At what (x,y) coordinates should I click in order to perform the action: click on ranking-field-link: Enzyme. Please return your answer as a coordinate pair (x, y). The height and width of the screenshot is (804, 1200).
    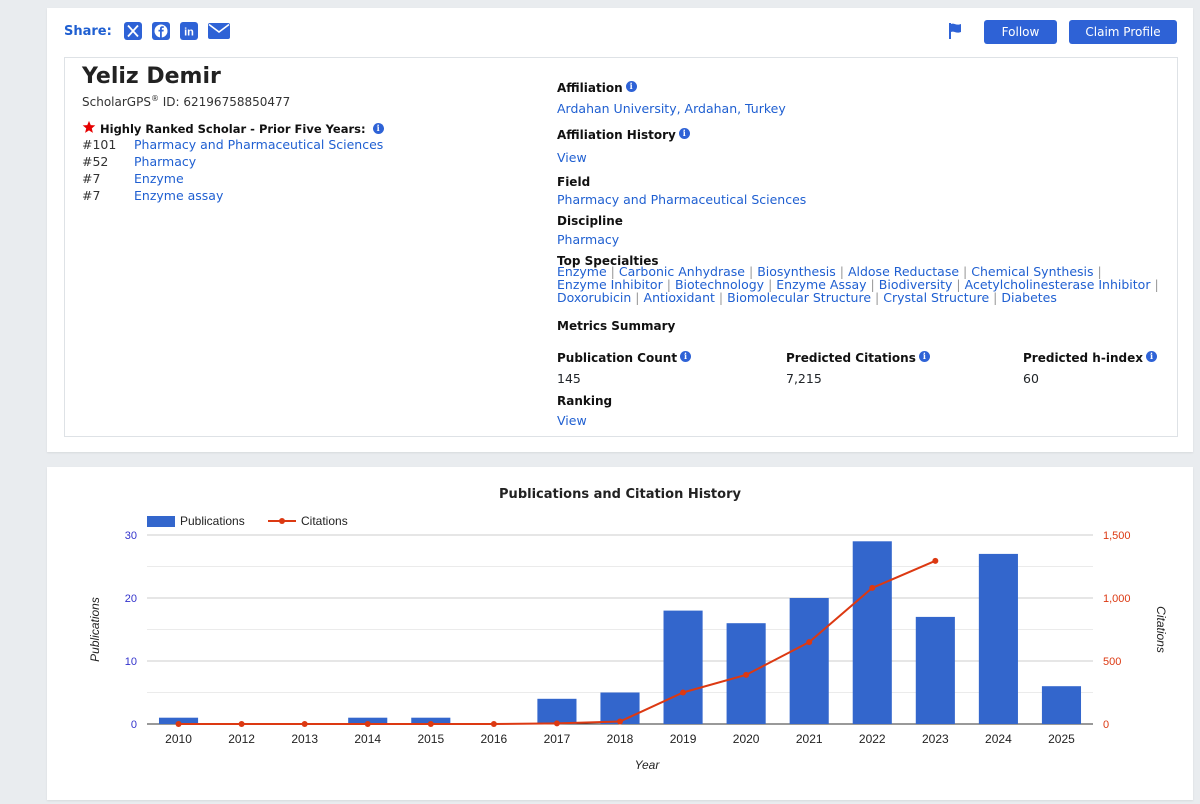
    Looking at the image, I should click on (159, 178).